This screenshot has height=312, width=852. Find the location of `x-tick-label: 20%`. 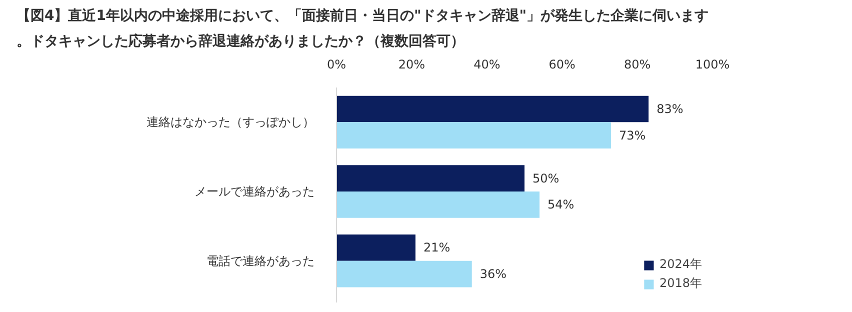

x-tick-label: 20% is located at coordinates (412, 65).